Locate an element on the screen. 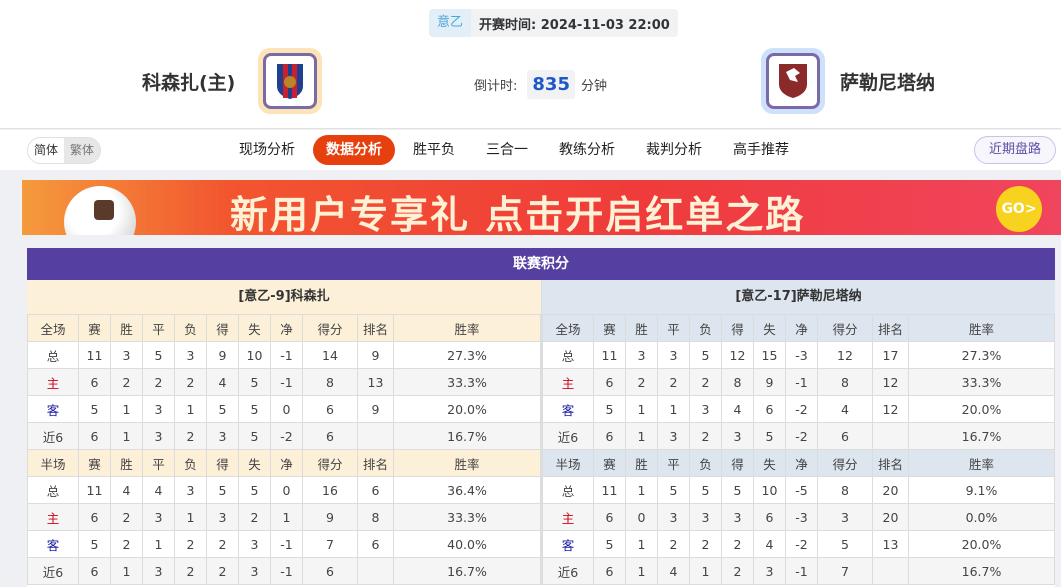 The height and width of the screenshot is (587, 1061). table-cell: 12 is located at coordinates (845, 355).